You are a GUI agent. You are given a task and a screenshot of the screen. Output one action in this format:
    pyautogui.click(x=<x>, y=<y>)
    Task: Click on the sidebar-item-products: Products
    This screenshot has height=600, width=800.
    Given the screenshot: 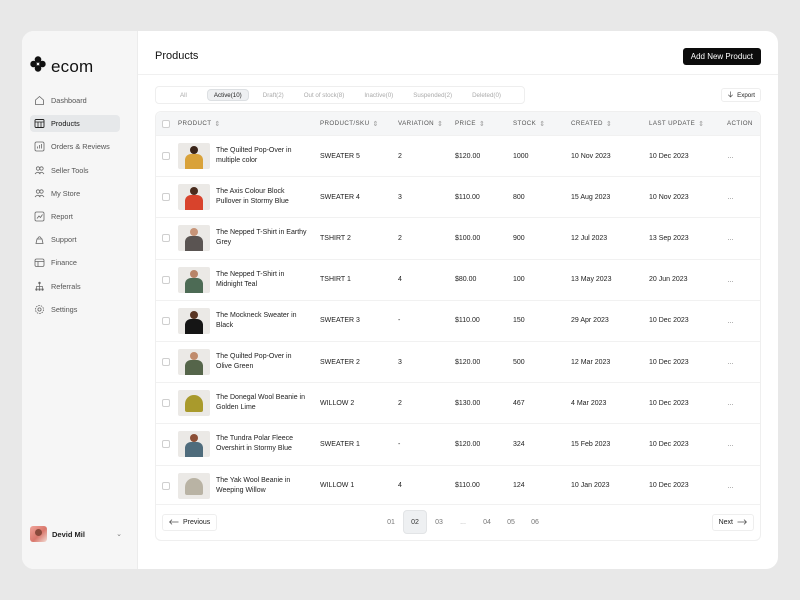 What is the action you would take?
    pyautogui.click(x=75, y=124)
    